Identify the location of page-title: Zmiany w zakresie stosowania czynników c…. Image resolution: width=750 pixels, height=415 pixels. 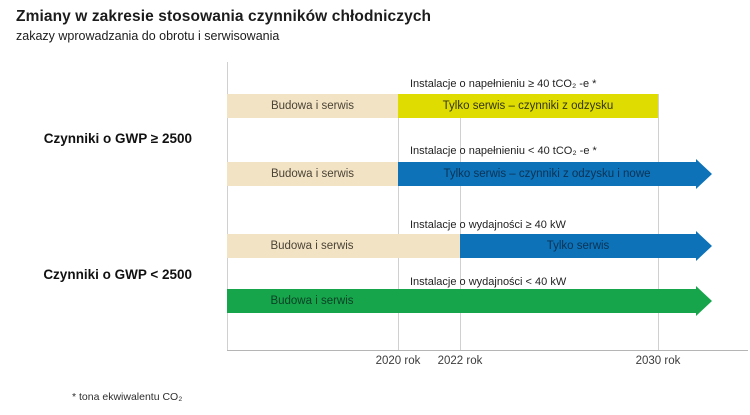
(224, 16).